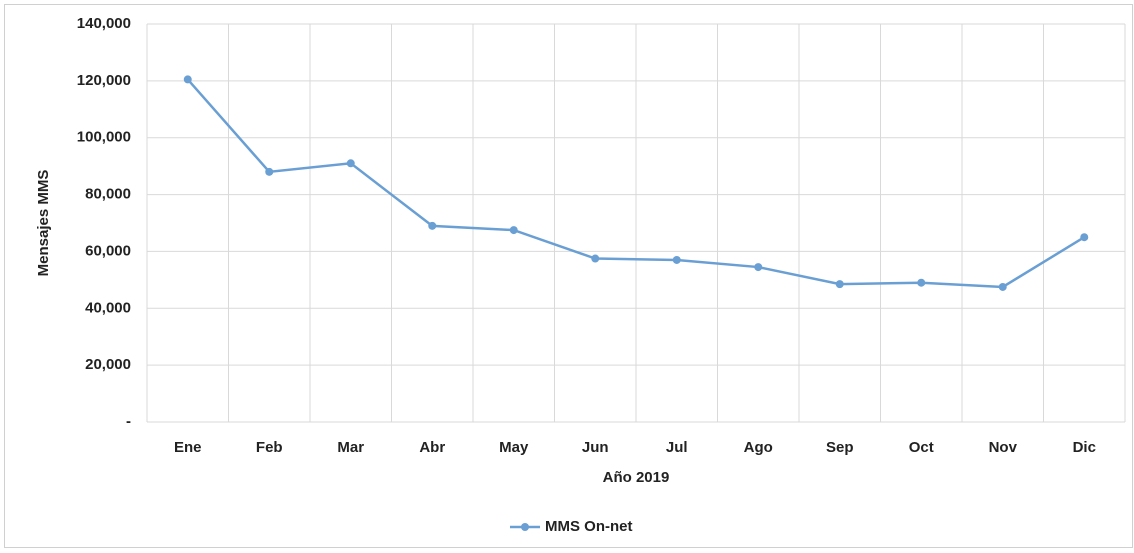 The width and height of the screenshot is (1134, 553). What do you see at coordinates (636, 477) in the screenshot?
I see `x-axis-label: Año 2019` at bounding box center [636, 477].